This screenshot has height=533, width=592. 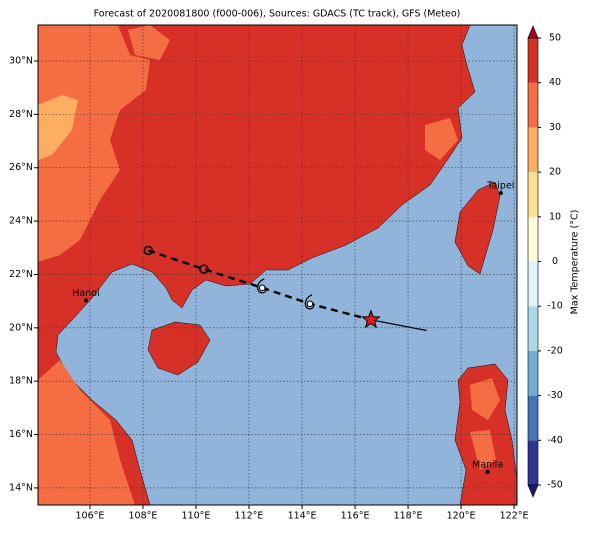 I want to click on x-tick-label: 106°E, so click(x=90, y=516).